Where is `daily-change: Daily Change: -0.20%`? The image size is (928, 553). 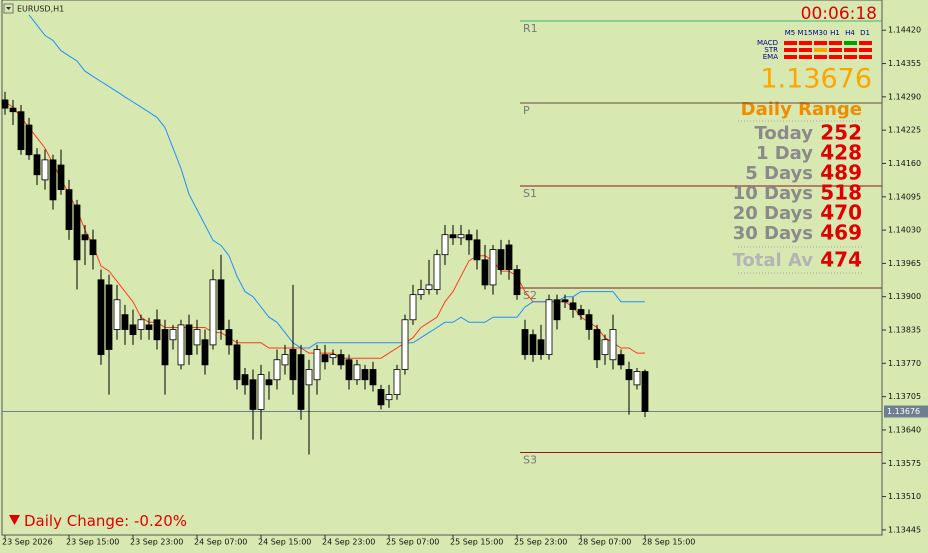 daily-change: Daily Change: -0.20% is located at coordinates (105, 521).